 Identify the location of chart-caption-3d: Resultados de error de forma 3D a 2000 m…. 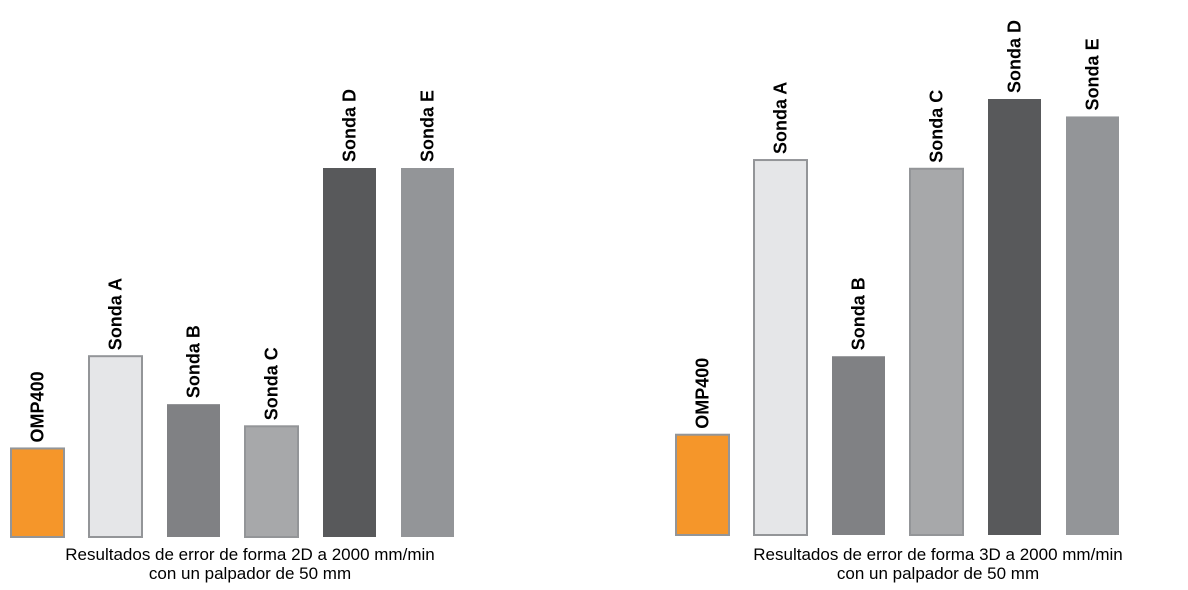
(938, 564).